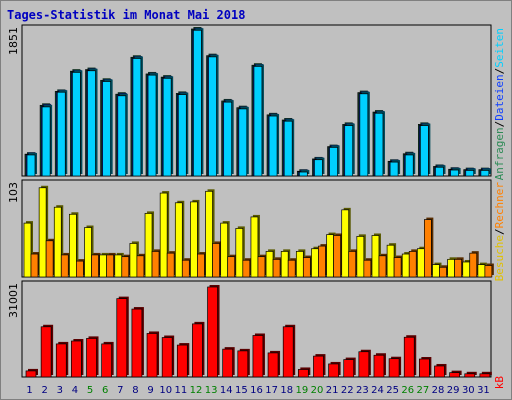 Image resolution: width=512 pixels, height=400 pixels. What do you see at coordinates (468, 390) in the screenshot?
I see `x-tick-day-30: 30` at bounding box center [468, 390].